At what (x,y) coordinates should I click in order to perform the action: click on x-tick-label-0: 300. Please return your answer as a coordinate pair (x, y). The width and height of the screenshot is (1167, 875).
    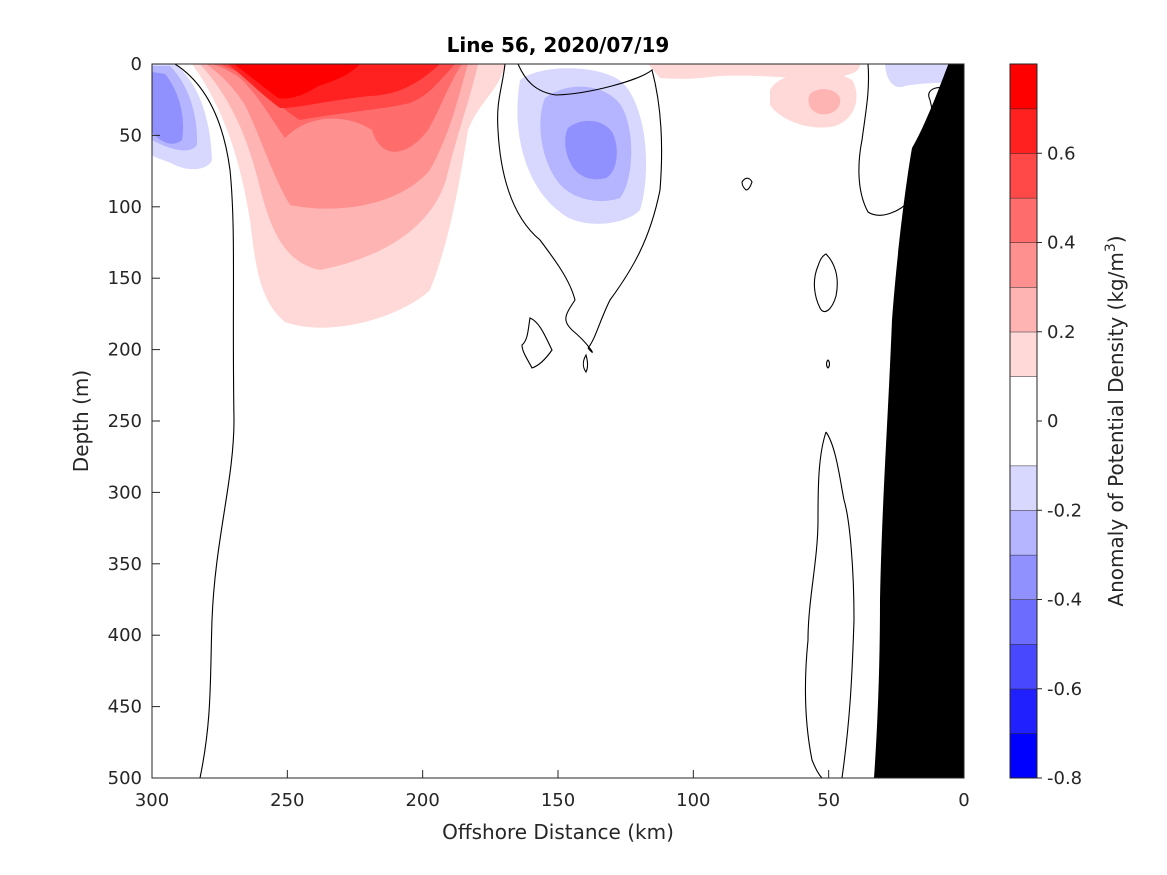
    Looking at the image, I should click on (152, 800).